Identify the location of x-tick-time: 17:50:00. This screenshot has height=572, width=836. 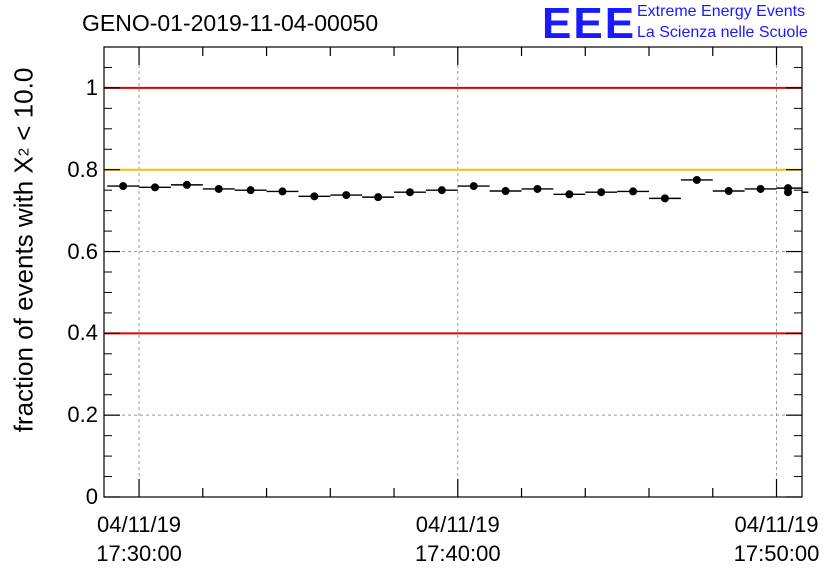
(776, 553).